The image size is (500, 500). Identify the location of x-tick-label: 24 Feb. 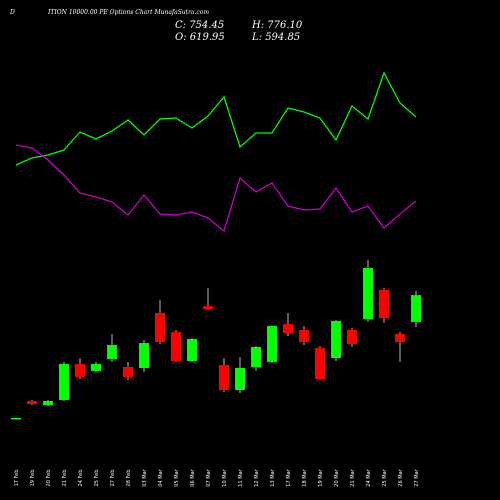
(81, 478).